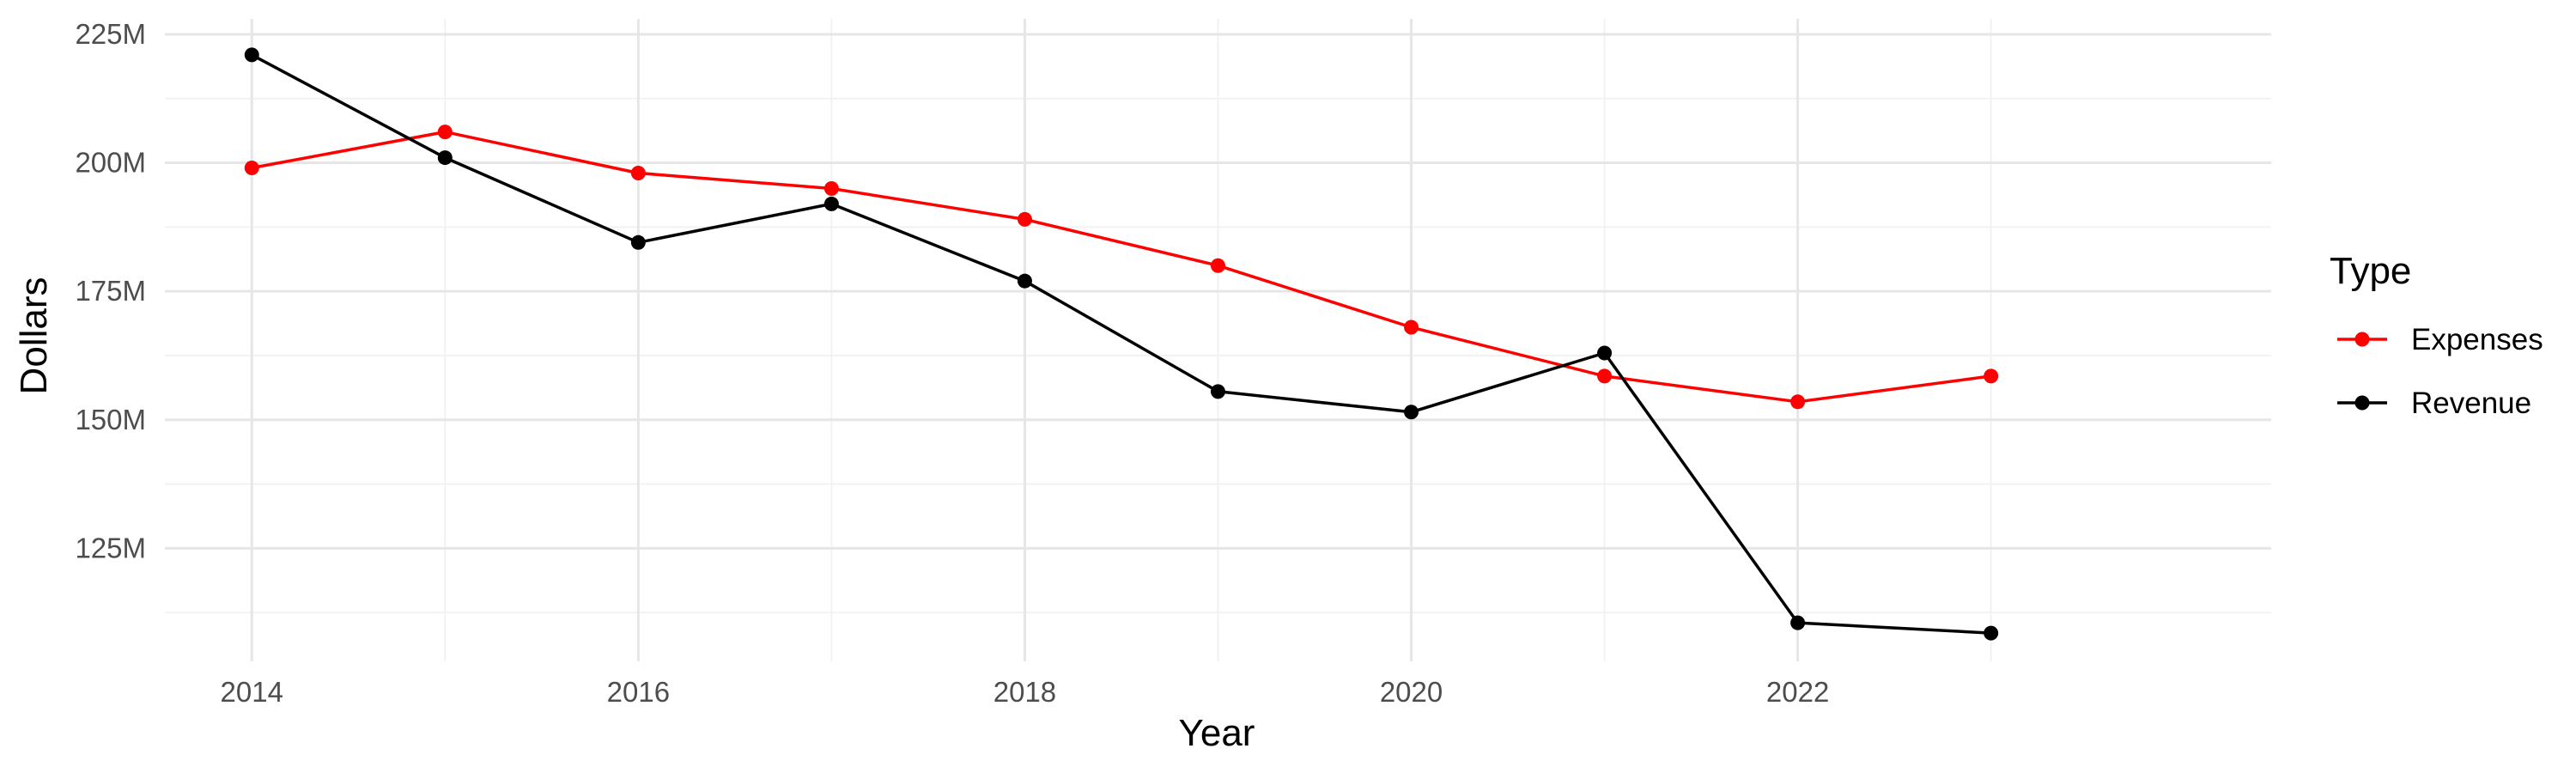 The image size is (2576, 773). What do you see at coordinates (2471, 403) in the screenshot?
I see `legend-label: Revenue` at bounding box center [2471, 403].